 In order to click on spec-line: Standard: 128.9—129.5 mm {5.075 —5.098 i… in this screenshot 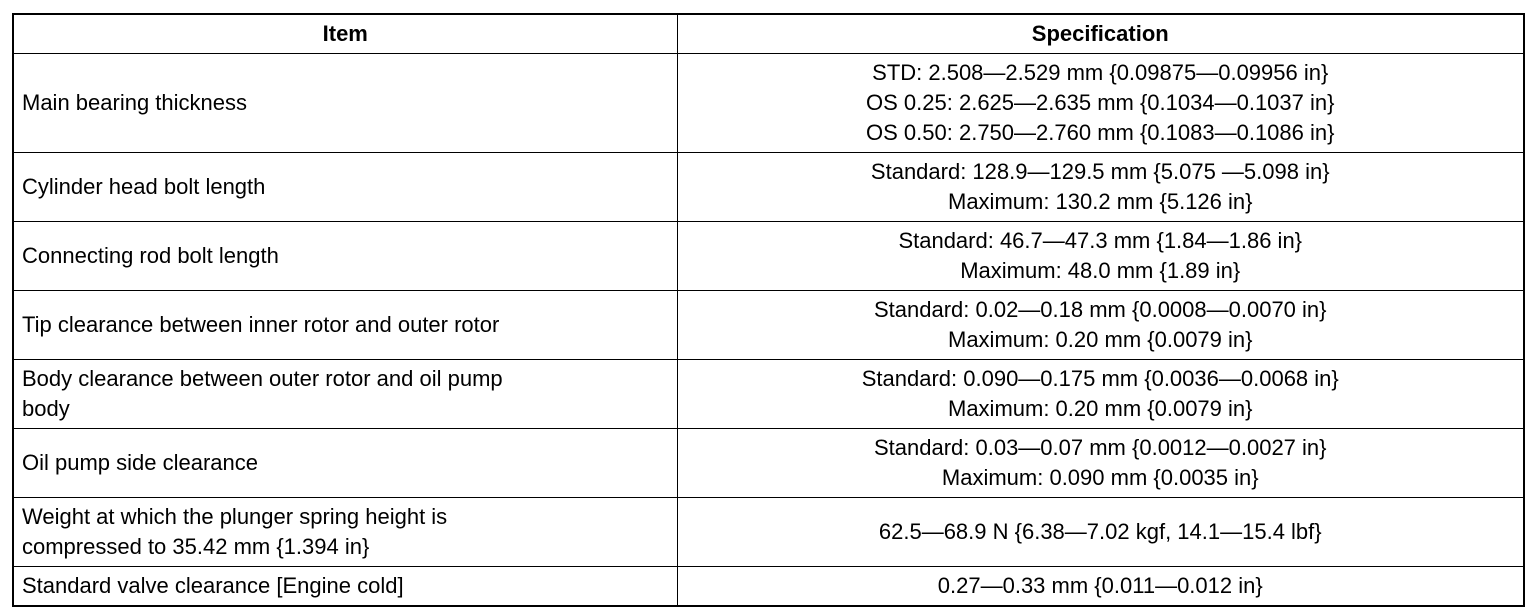, I will do `click(1100, 171)`.